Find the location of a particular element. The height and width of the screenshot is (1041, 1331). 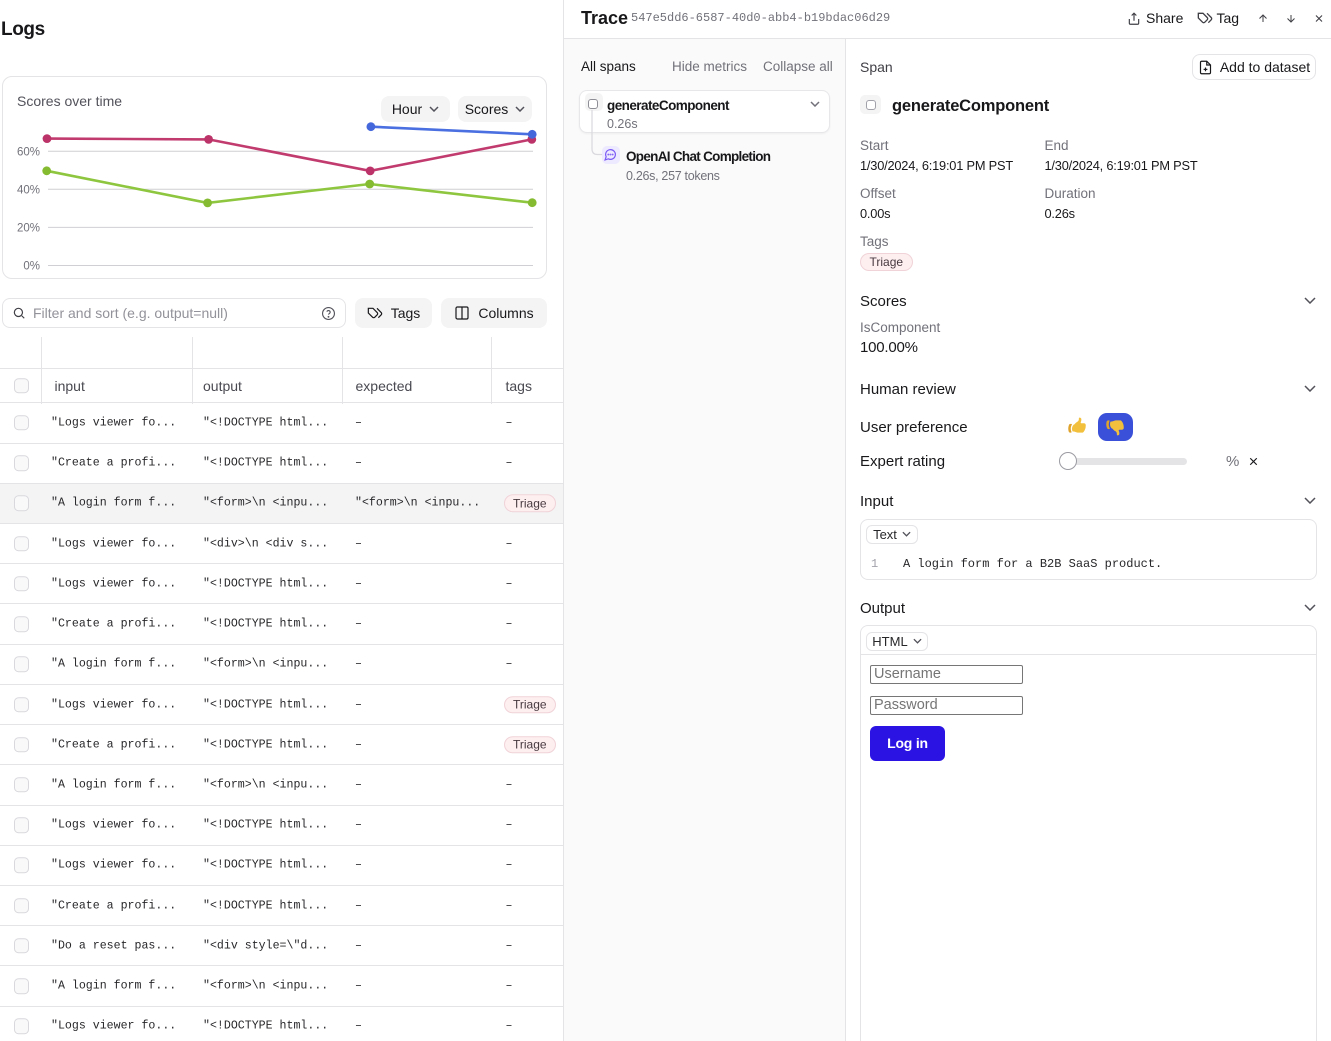

svg-text: 0% is located at coordinates (31, 267).